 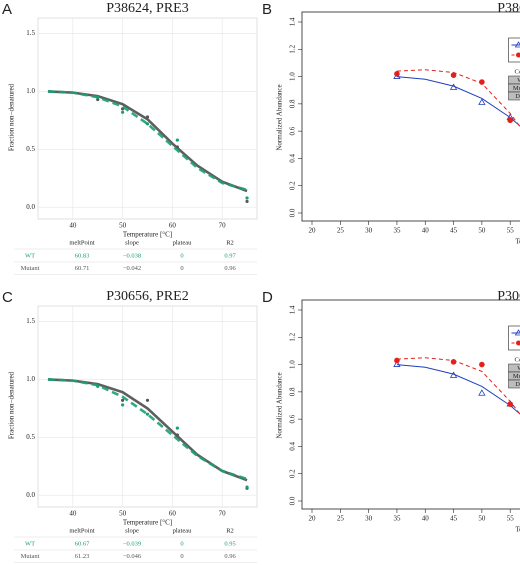 I want to click on chart-title: P30656, PRE2, so click(x=147, y=296).